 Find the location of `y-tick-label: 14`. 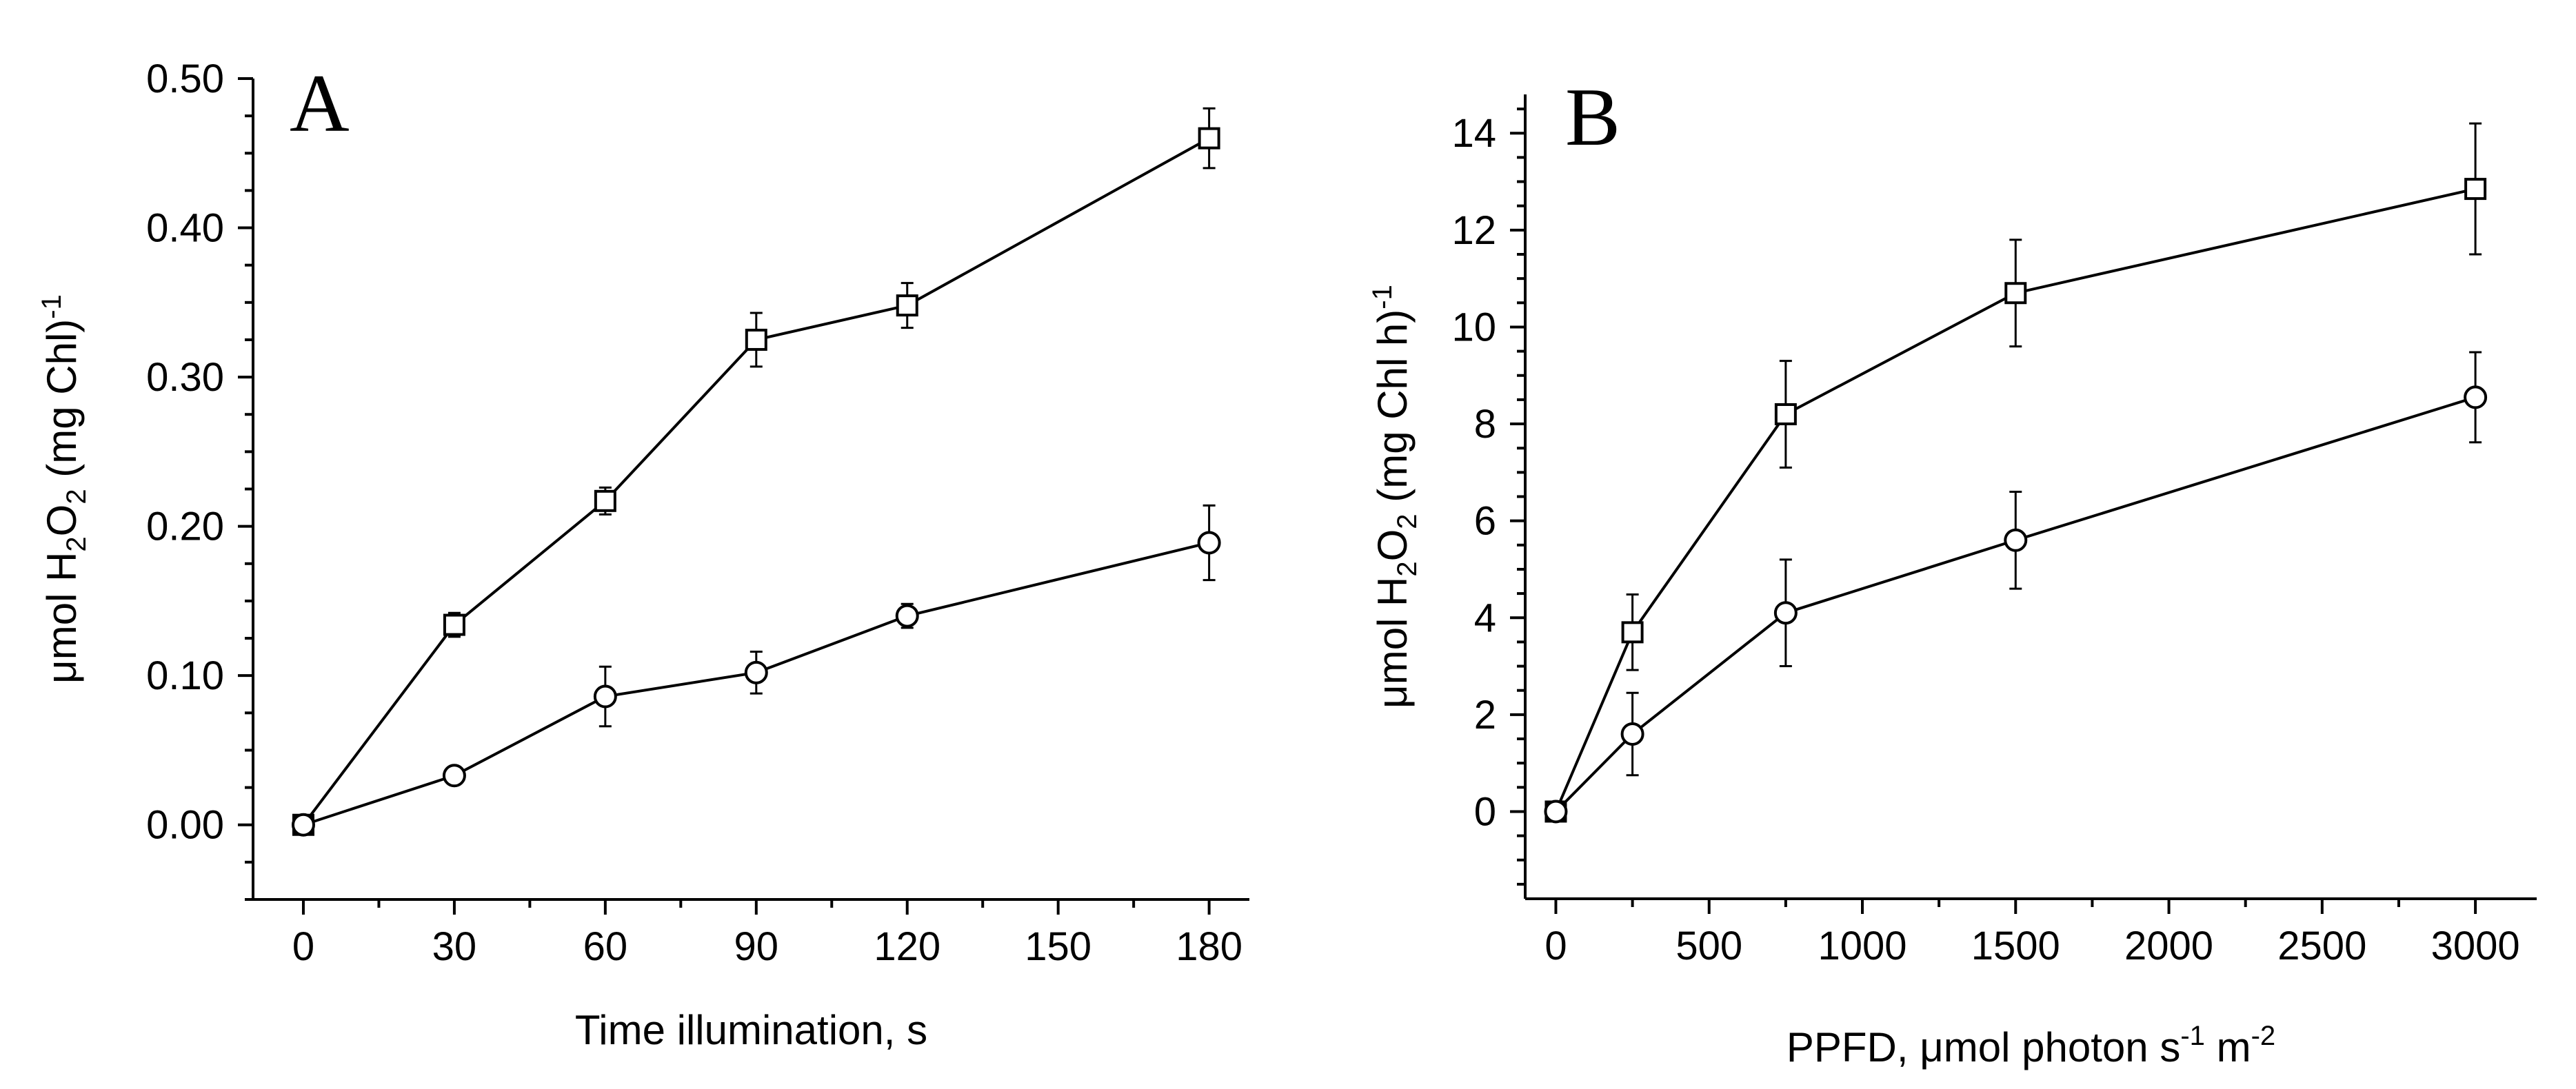

y-tick-label: 14 is located at coordinates (1473, 133).